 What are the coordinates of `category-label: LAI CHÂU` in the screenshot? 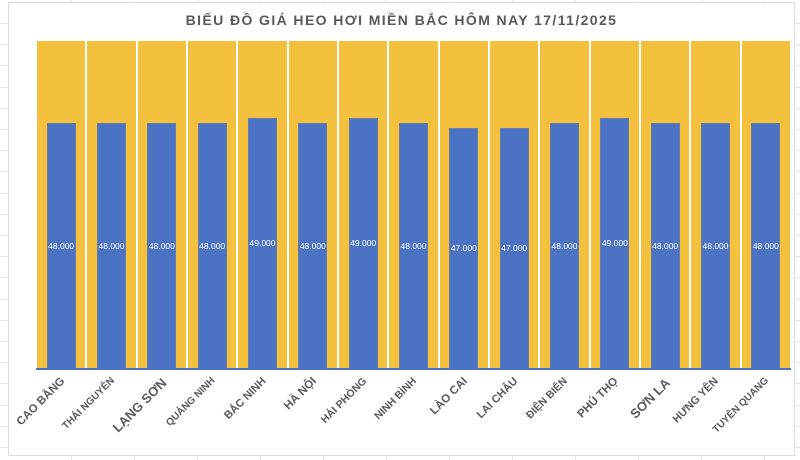 It's located at (497, 398).